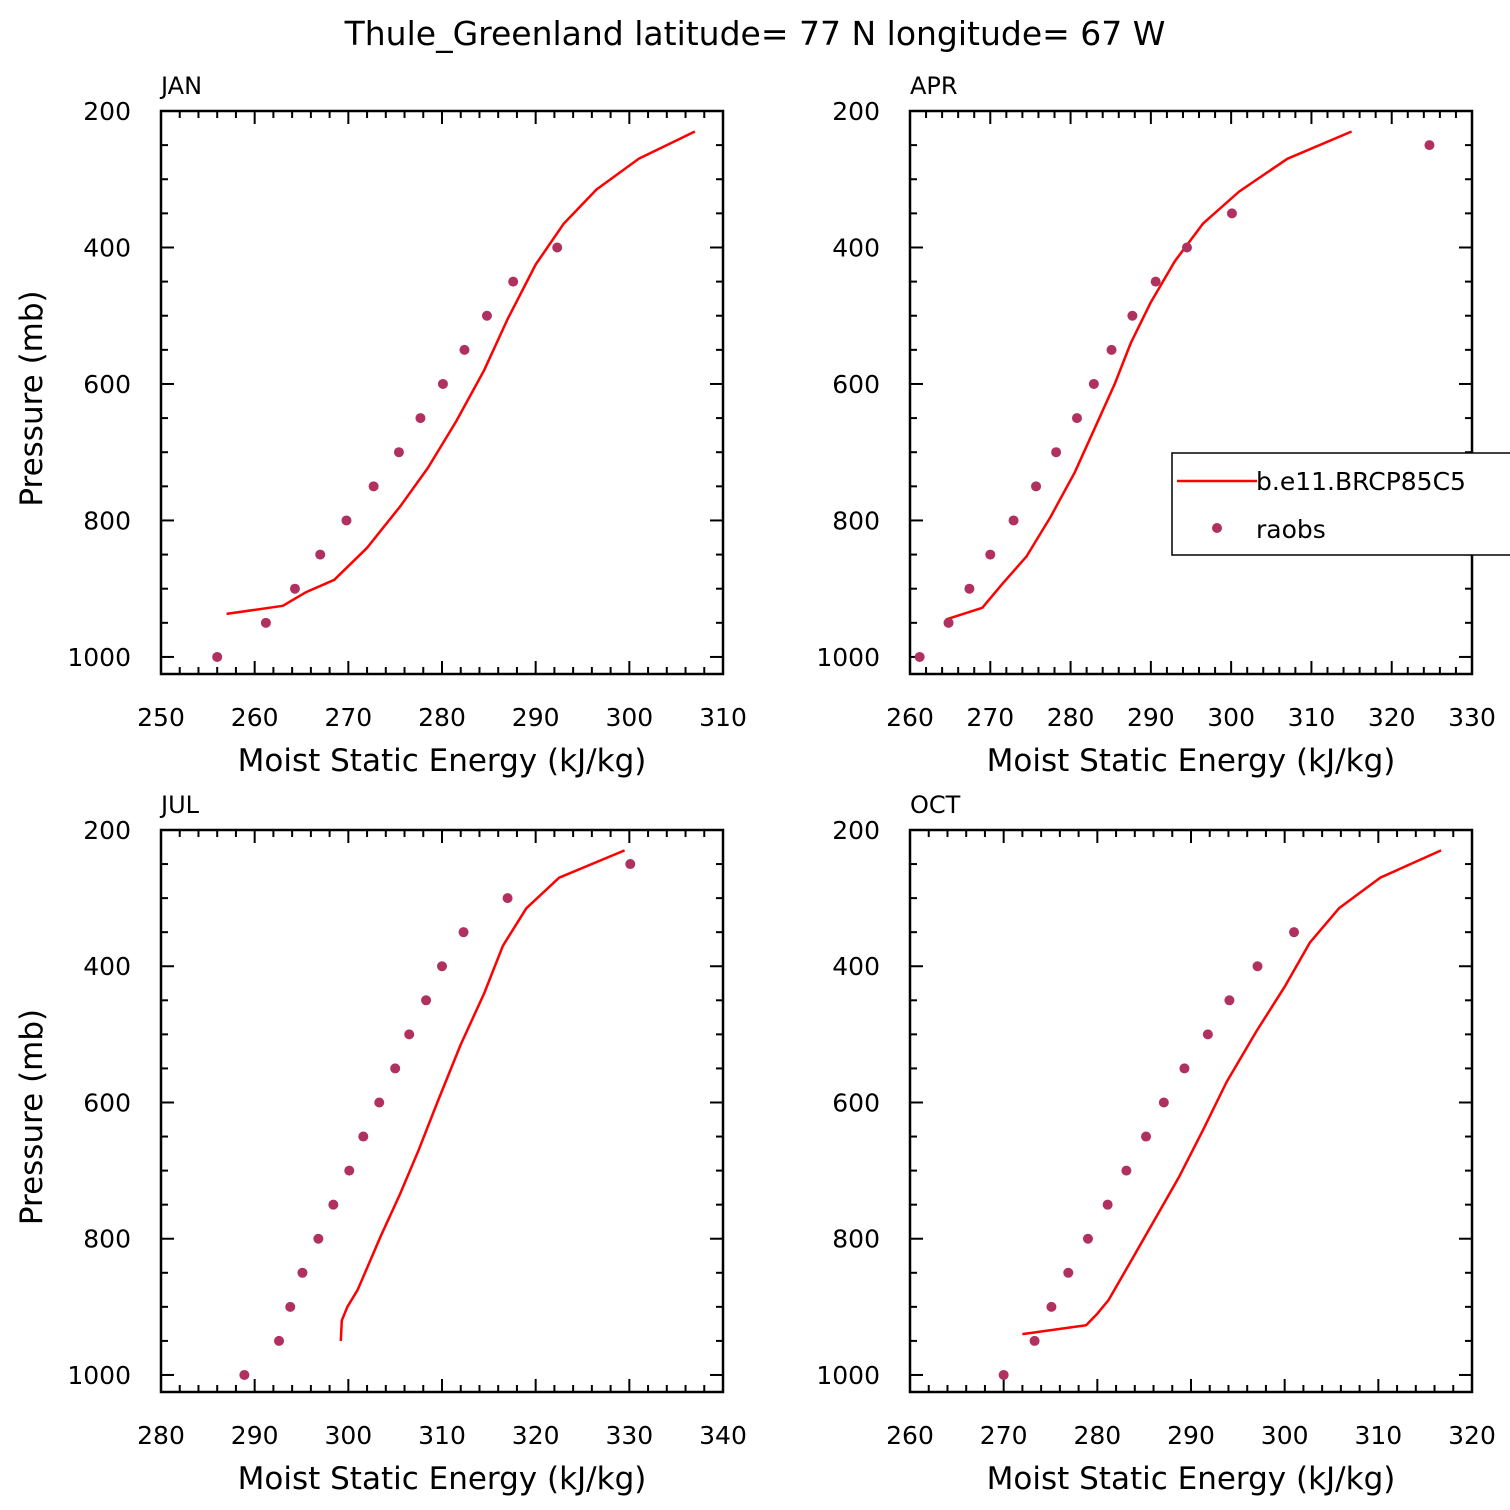  What do you see at coordinates (32, 398) in the screenshot?
I see `y-axis-title: Pressure (mb)` at bounding box center [32, 398].